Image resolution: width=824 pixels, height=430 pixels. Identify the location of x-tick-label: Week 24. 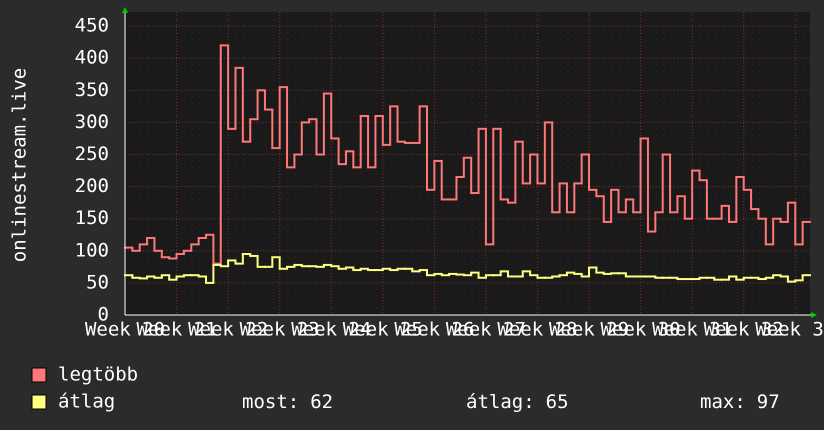
(331, 330).